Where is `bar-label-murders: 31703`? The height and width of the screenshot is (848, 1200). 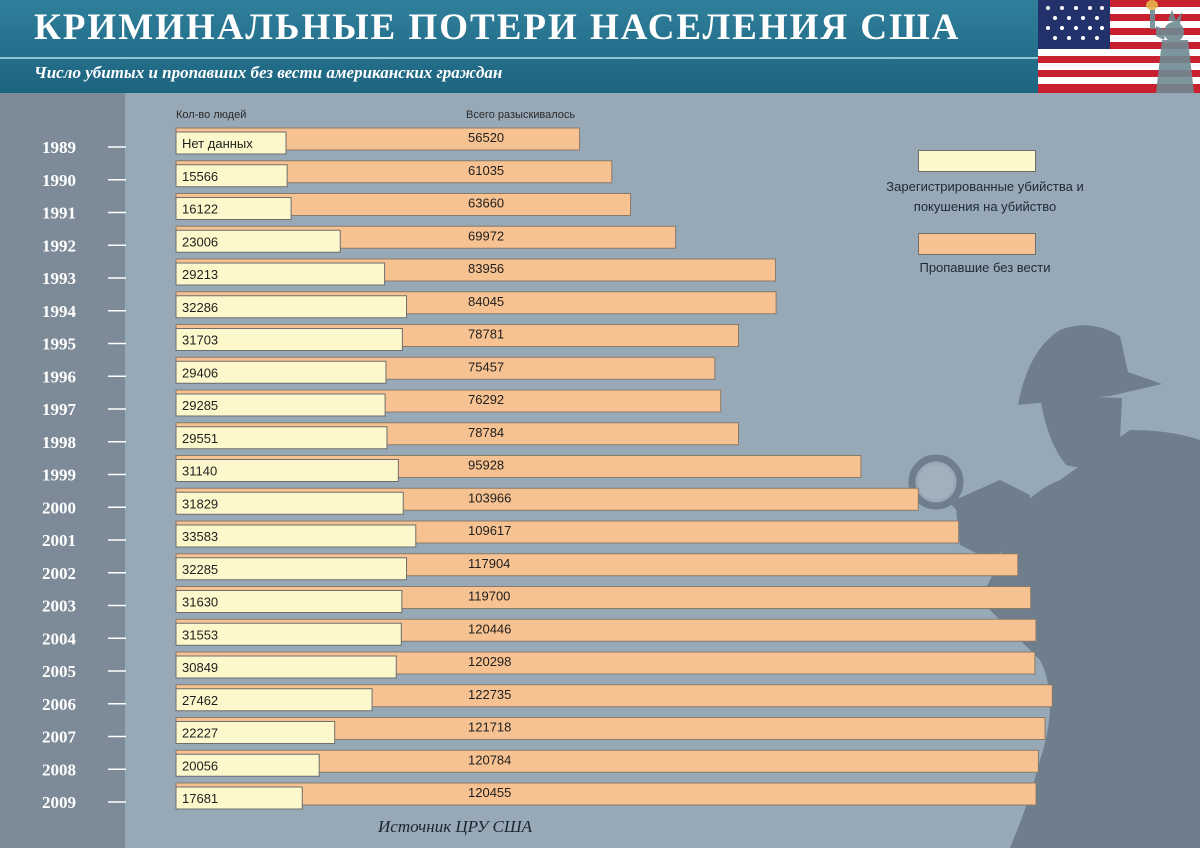
bar-label-murders: 31703 is located at coordinates (200, 340).